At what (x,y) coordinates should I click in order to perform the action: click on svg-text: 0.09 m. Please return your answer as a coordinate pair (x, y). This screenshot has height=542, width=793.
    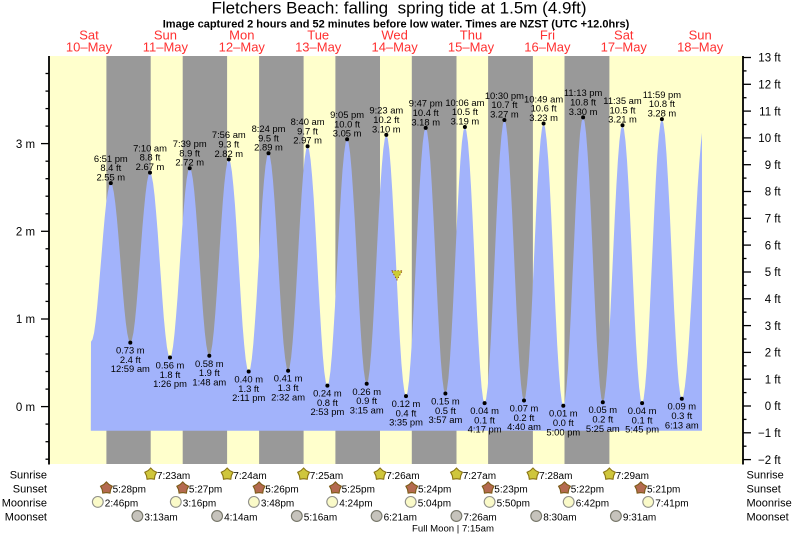
    Looking at the image, I should click on (681, 406).